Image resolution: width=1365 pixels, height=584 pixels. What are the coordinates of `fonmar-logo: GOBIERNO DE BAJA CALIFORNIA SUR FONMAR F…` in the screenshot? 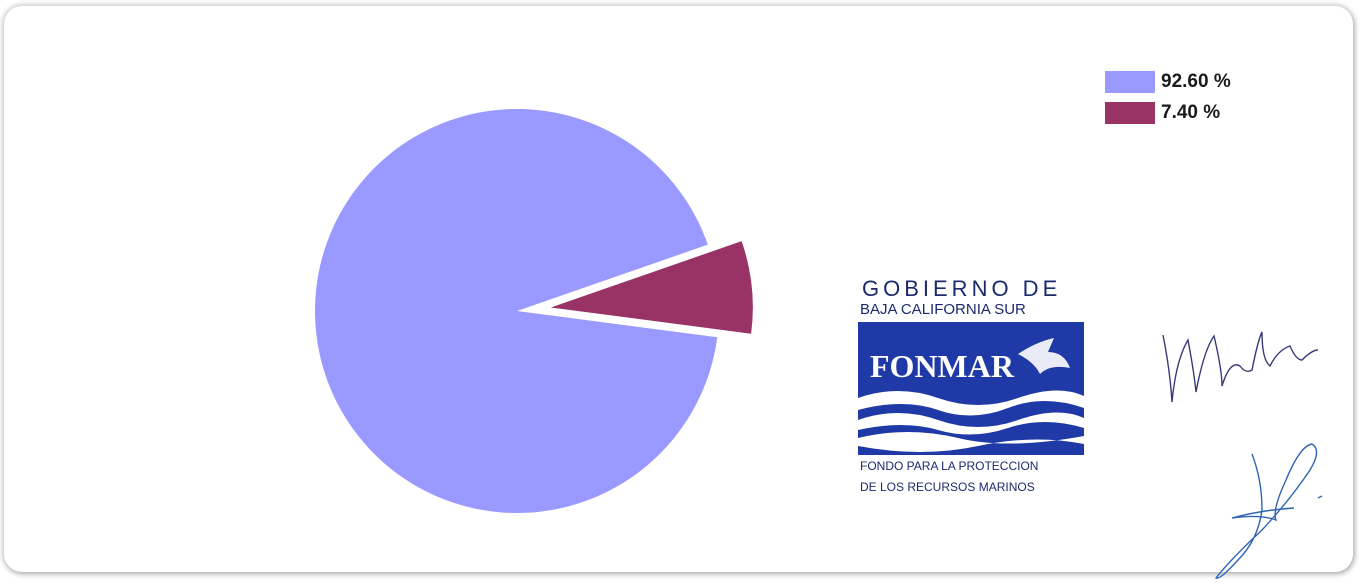 It's located at (972, 388).